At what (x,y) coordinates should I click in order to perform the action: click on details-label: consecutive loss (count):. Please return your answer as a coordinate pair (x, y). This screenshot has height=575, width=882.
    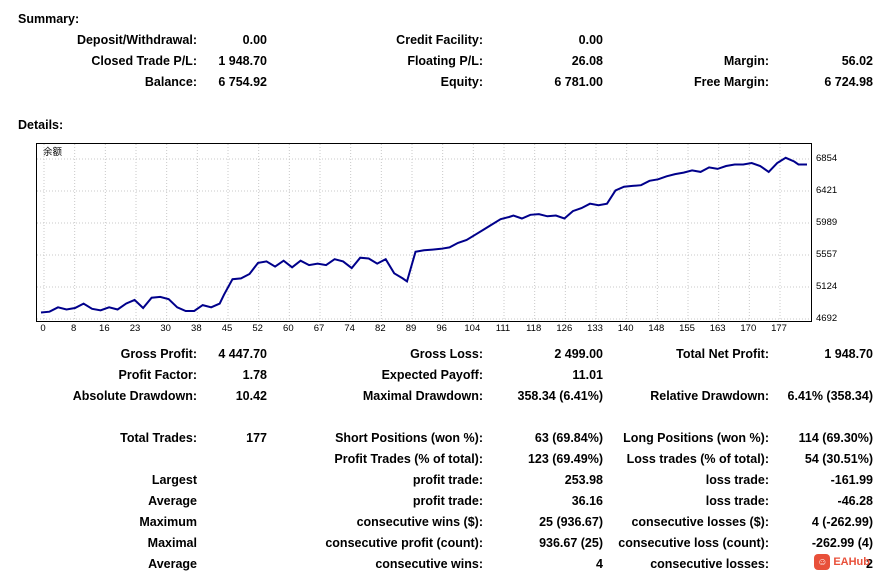
    Looking at the image, I should click on (693, 543).